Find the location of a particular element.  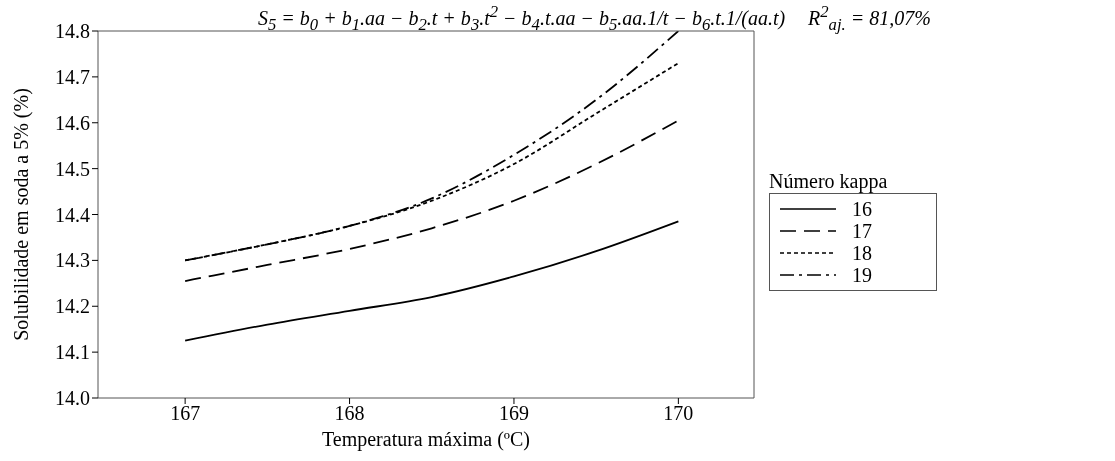

legend-label: 17 is located at coordinates (862, 231).